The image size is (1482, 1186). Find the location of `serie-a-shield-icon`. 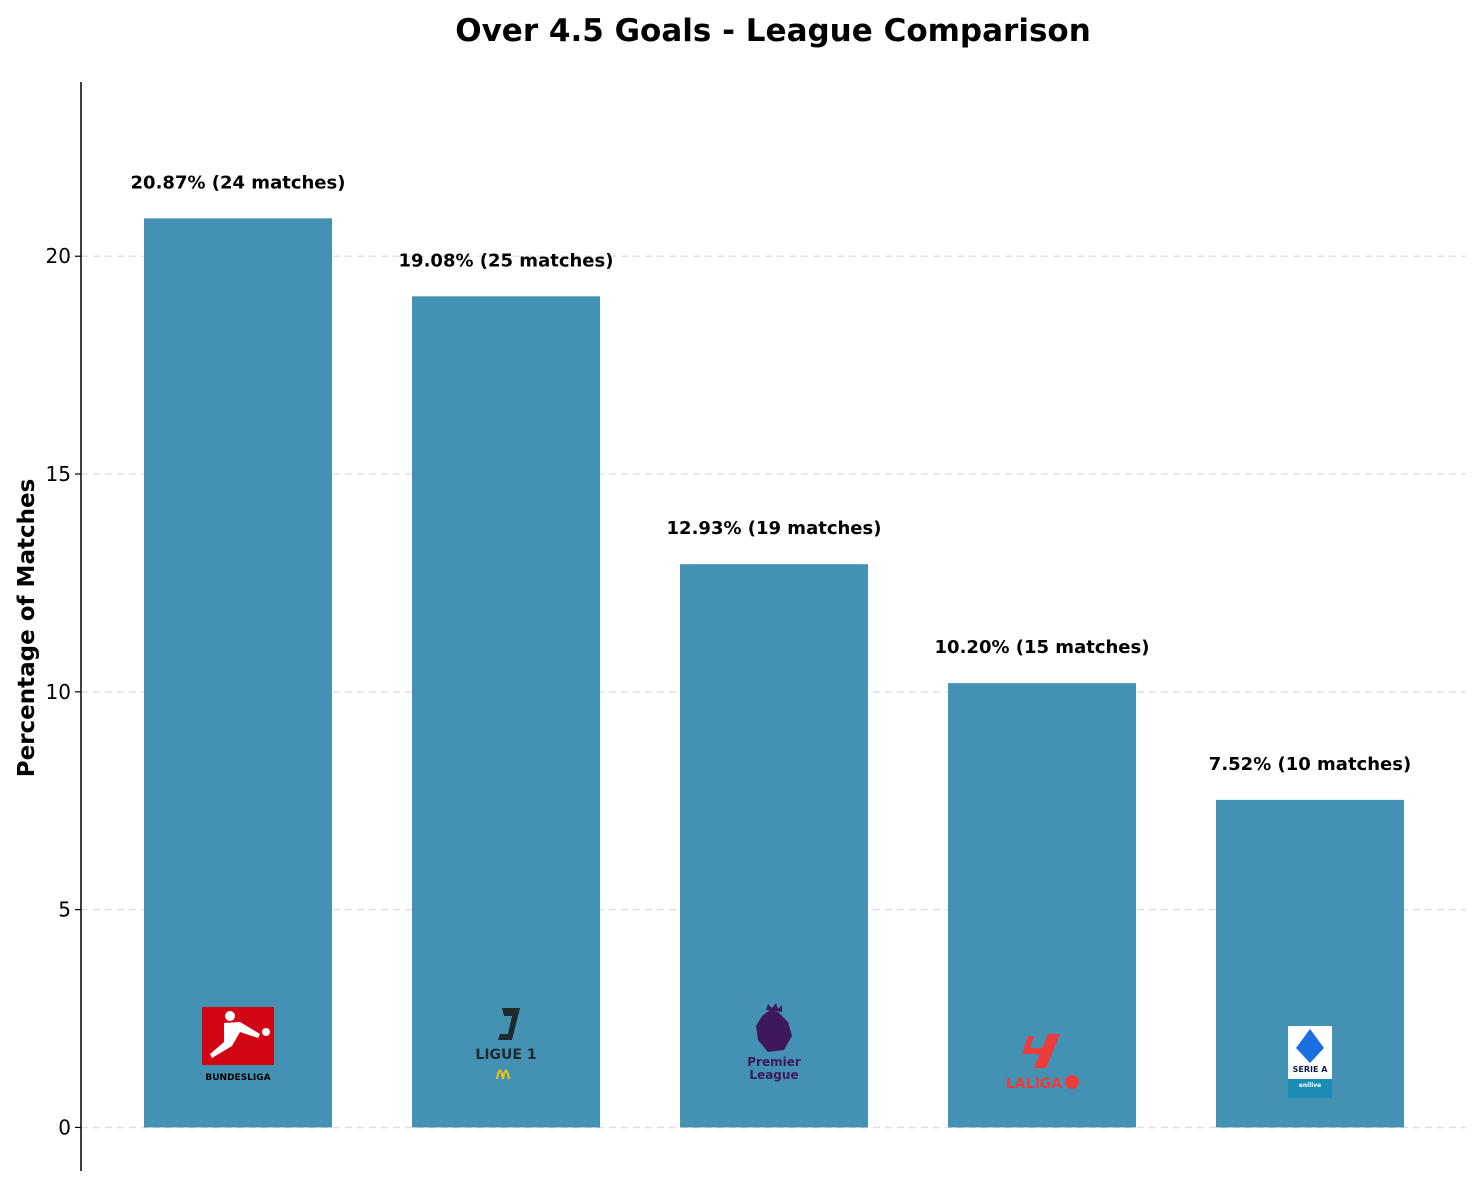

serie-a-shield-icon is located at coordinates (1310, 1046).